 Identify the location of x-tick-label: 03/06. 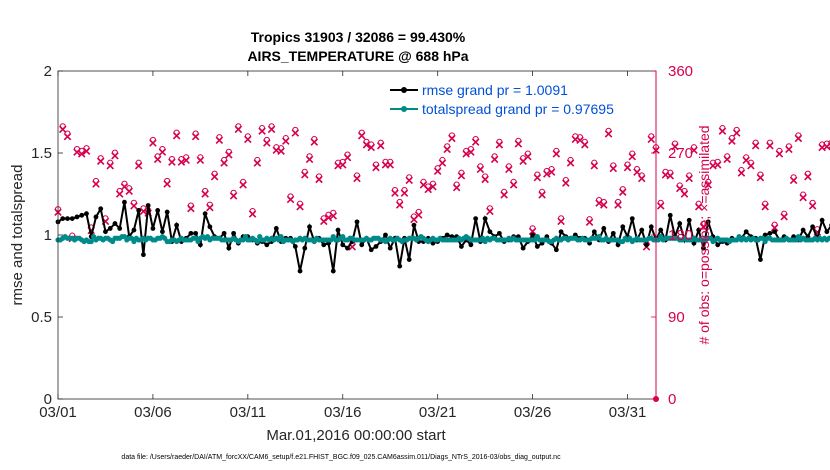
(153, 412).